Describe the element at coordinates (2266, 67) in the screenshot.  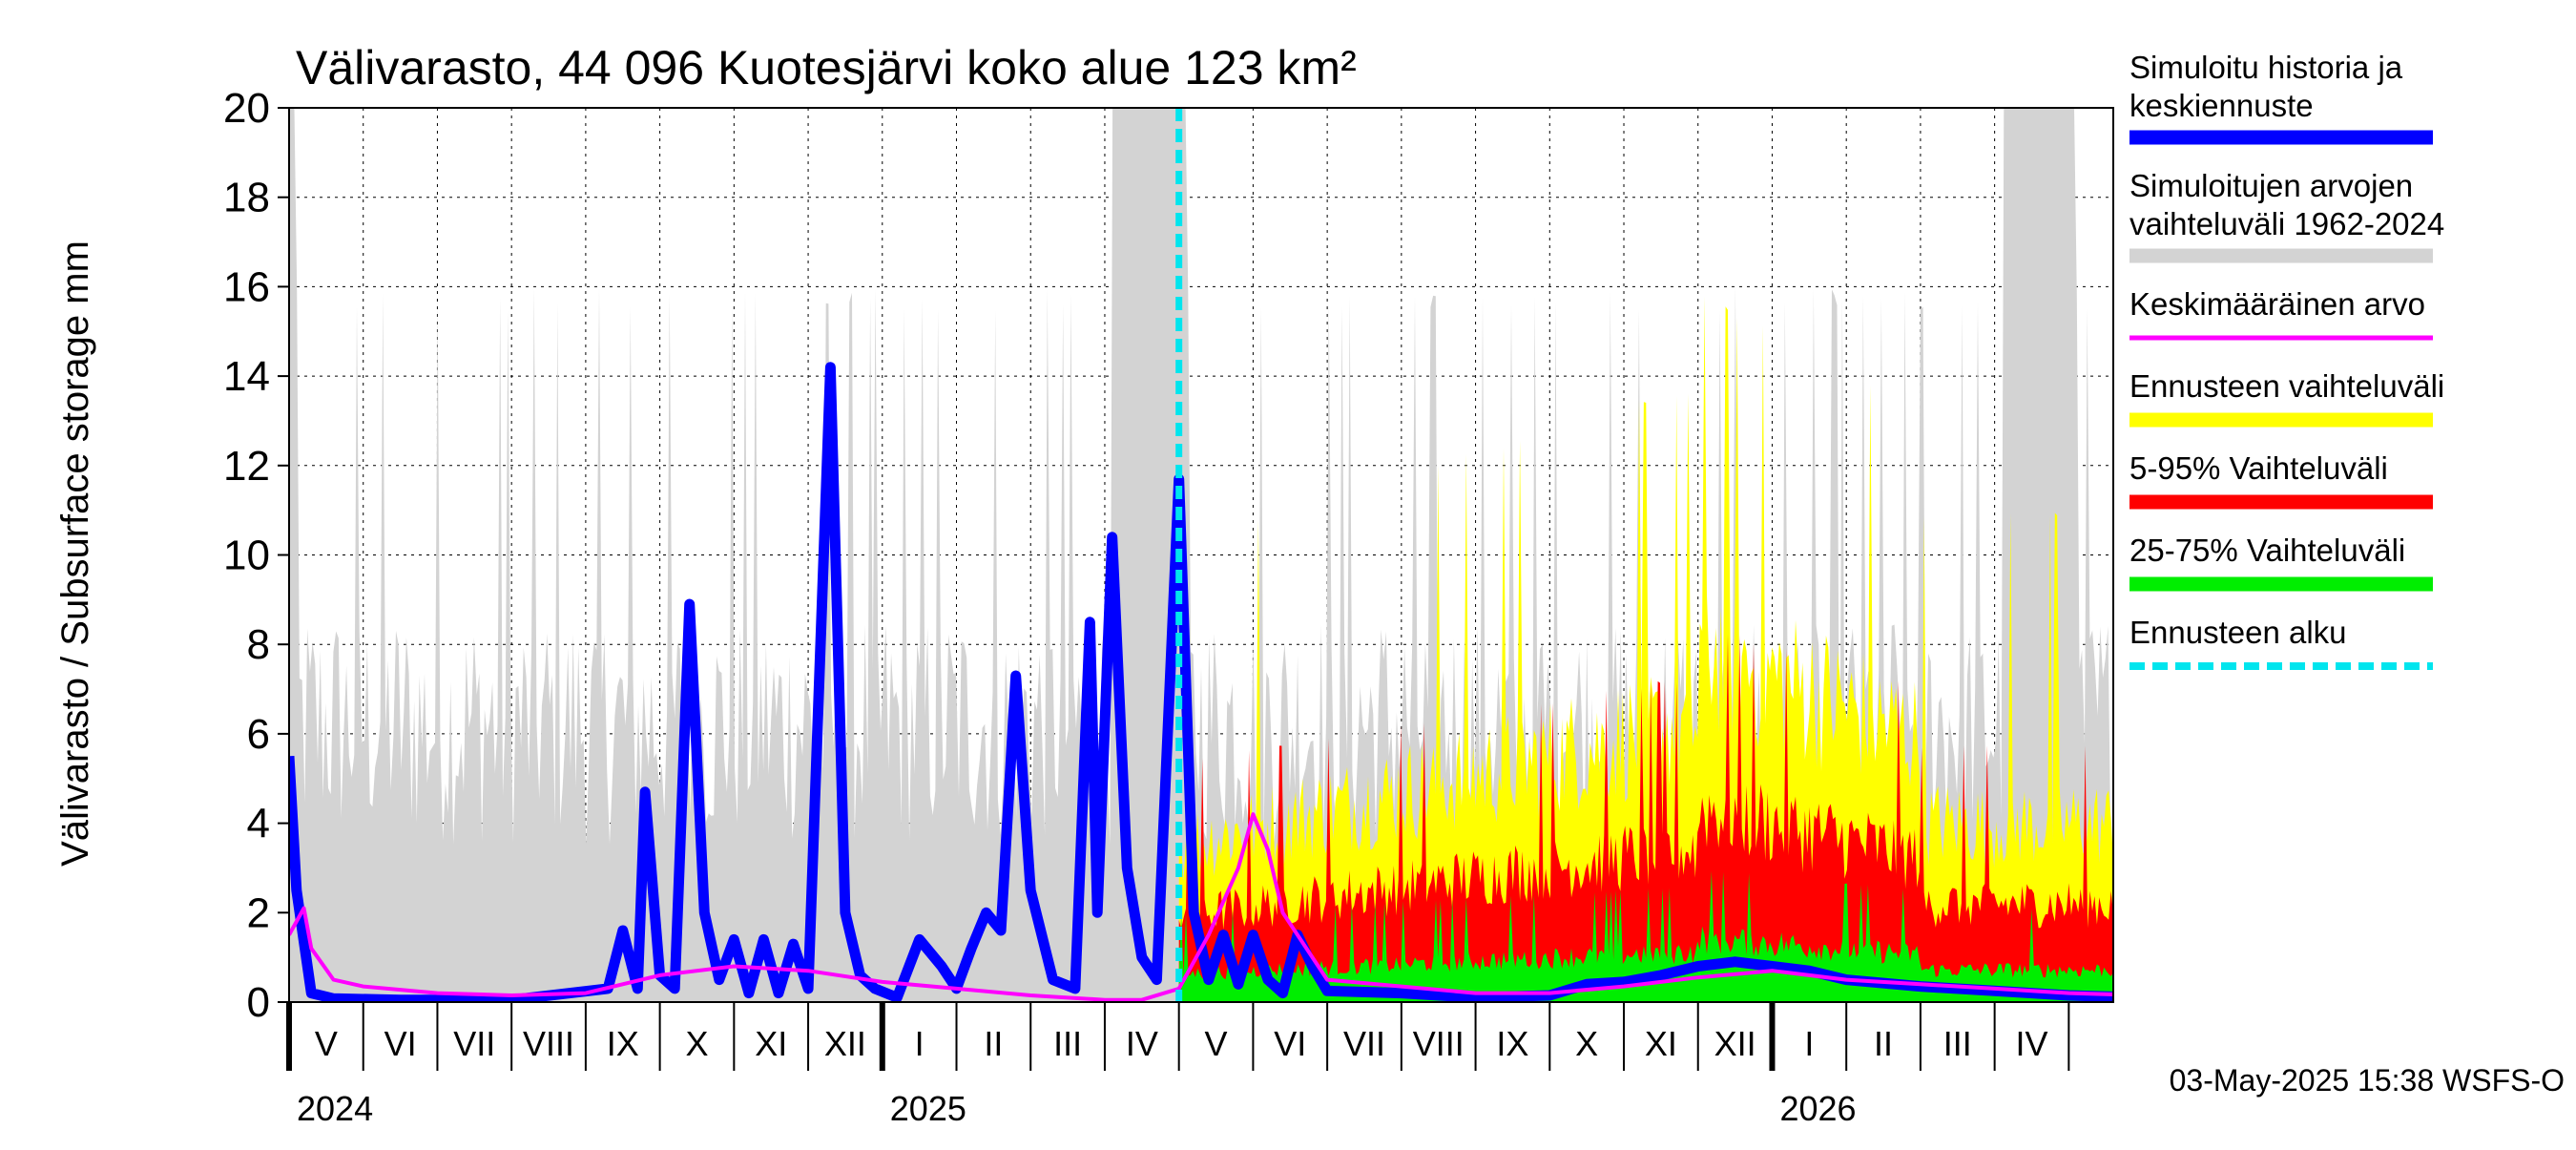
I see `legend-label-0: Simuloitu historia ja` at that location.